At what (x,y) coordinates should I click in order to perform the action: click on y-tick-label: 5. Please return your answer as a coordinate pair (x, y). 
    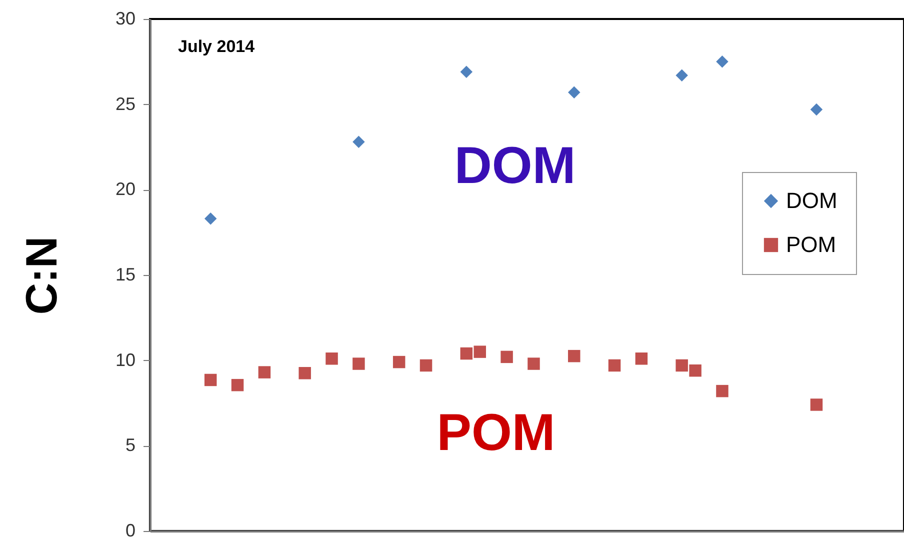
    Looking at the image, I should click on (130, 445).